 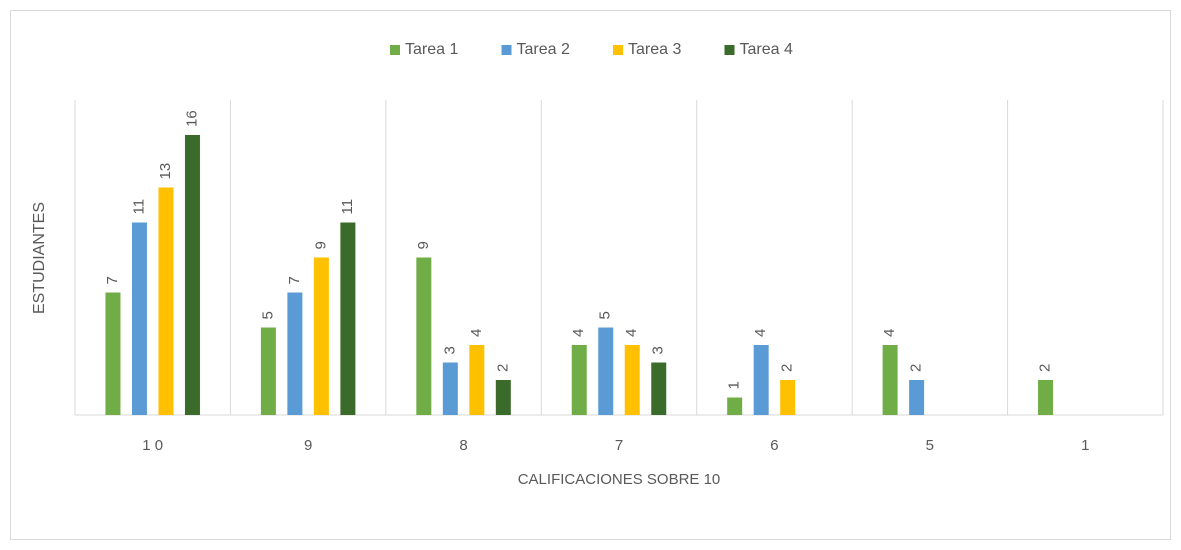 What do you see at coordinates (619, 445) in the screenshot?
I see `x-tick-label: 7` at bounding box center [619, 445].